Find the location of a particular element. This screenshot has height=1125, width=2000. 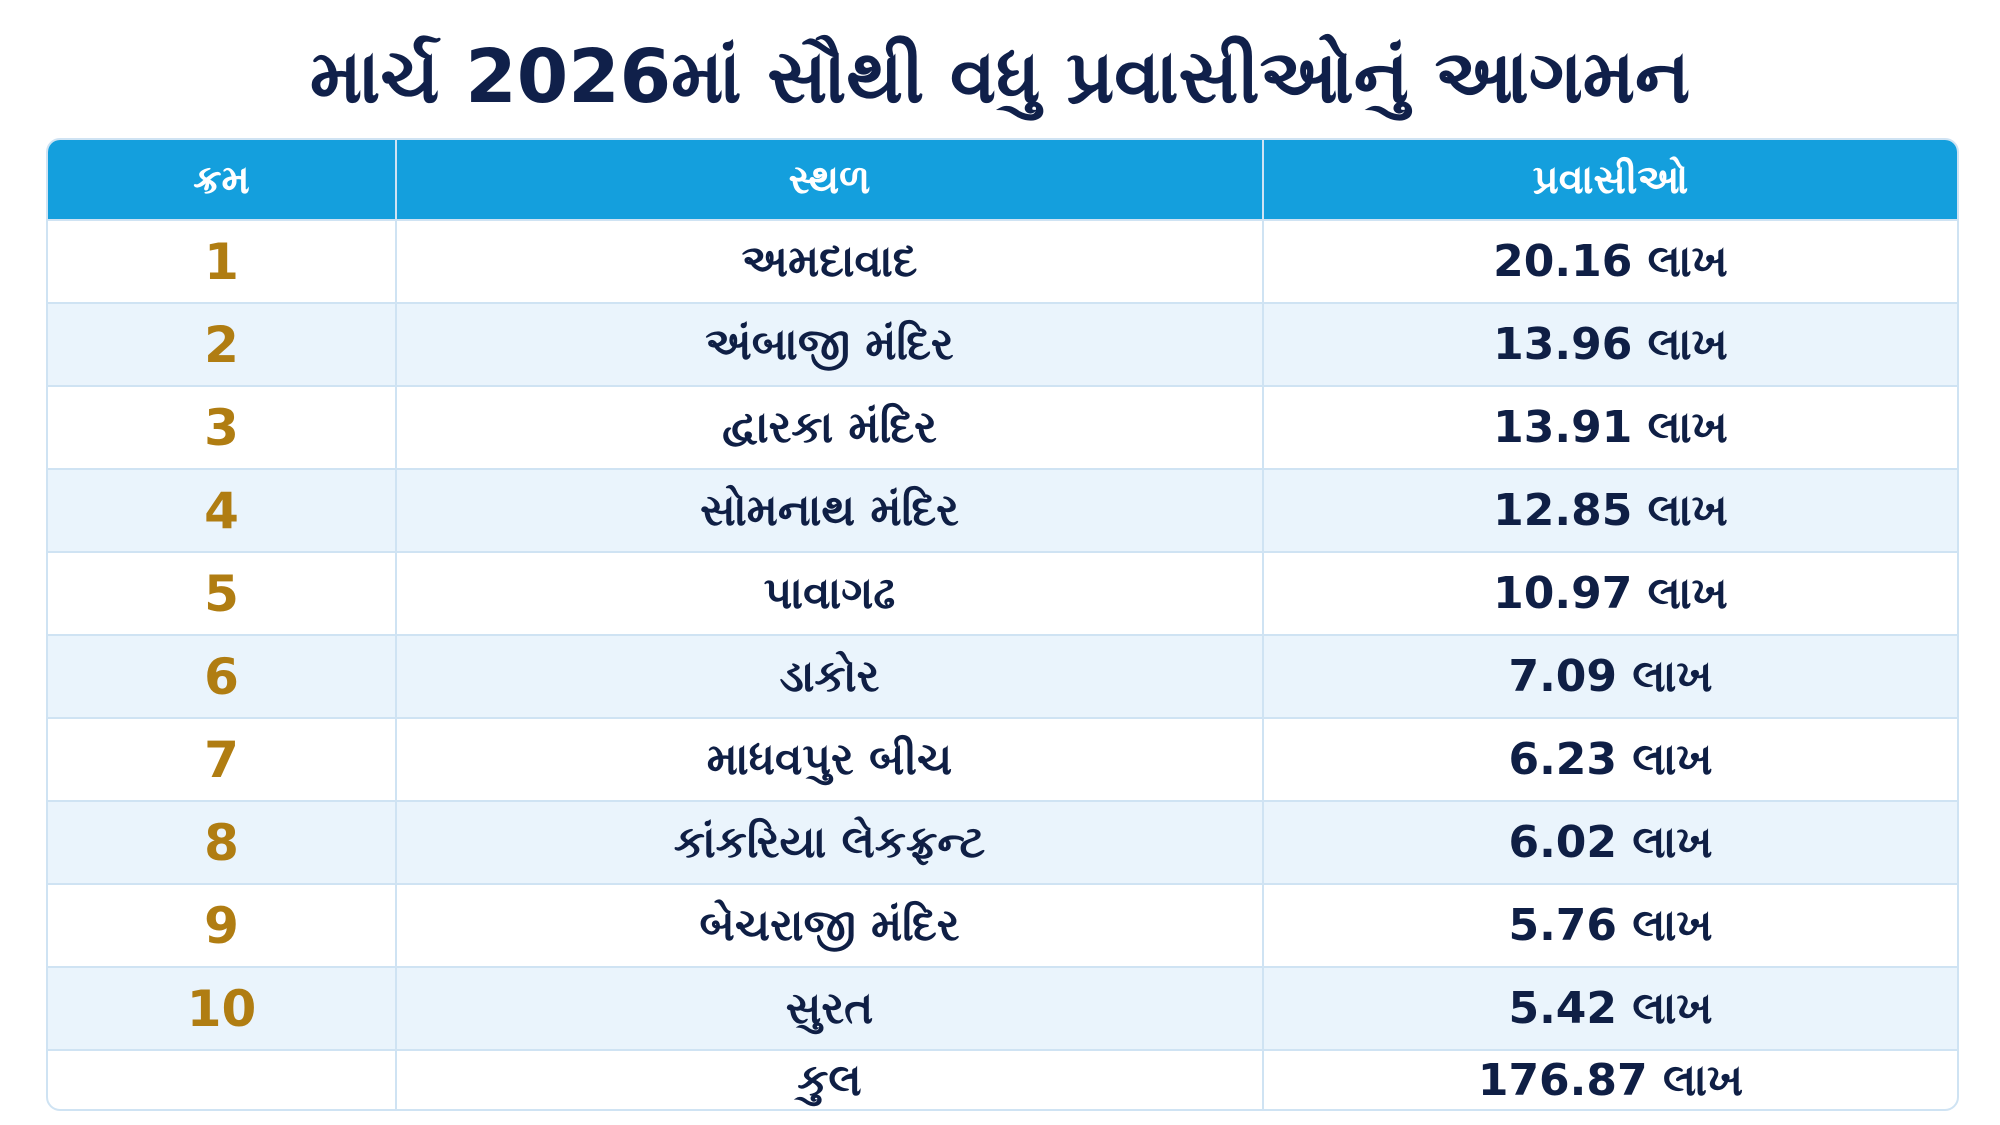

place-cell: દ્વારકા મંદિર is located at coordinates (828, 426).